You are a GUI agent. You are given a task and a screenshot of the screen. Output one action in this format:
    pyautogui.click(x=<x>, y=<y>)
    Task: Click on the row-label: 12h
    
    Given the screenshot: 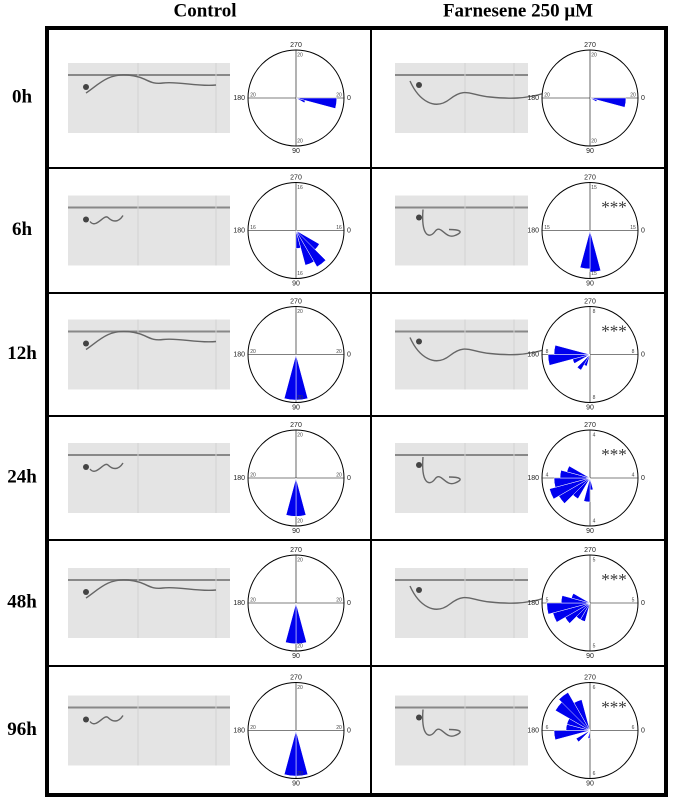 What is the action you would take?
    pyautogui.click(x=22, y=353)
    